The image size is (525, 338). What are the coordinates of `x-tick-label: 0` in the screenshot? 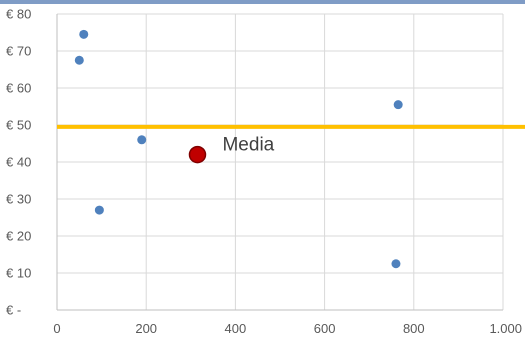 It's located at (56, 328).